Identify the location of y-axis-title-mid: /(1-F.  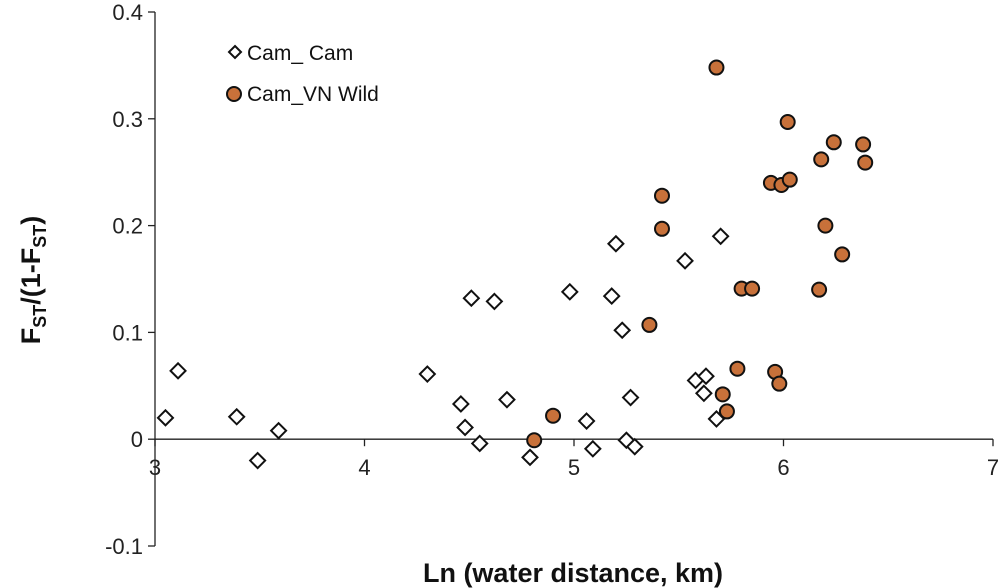
(31, 276).